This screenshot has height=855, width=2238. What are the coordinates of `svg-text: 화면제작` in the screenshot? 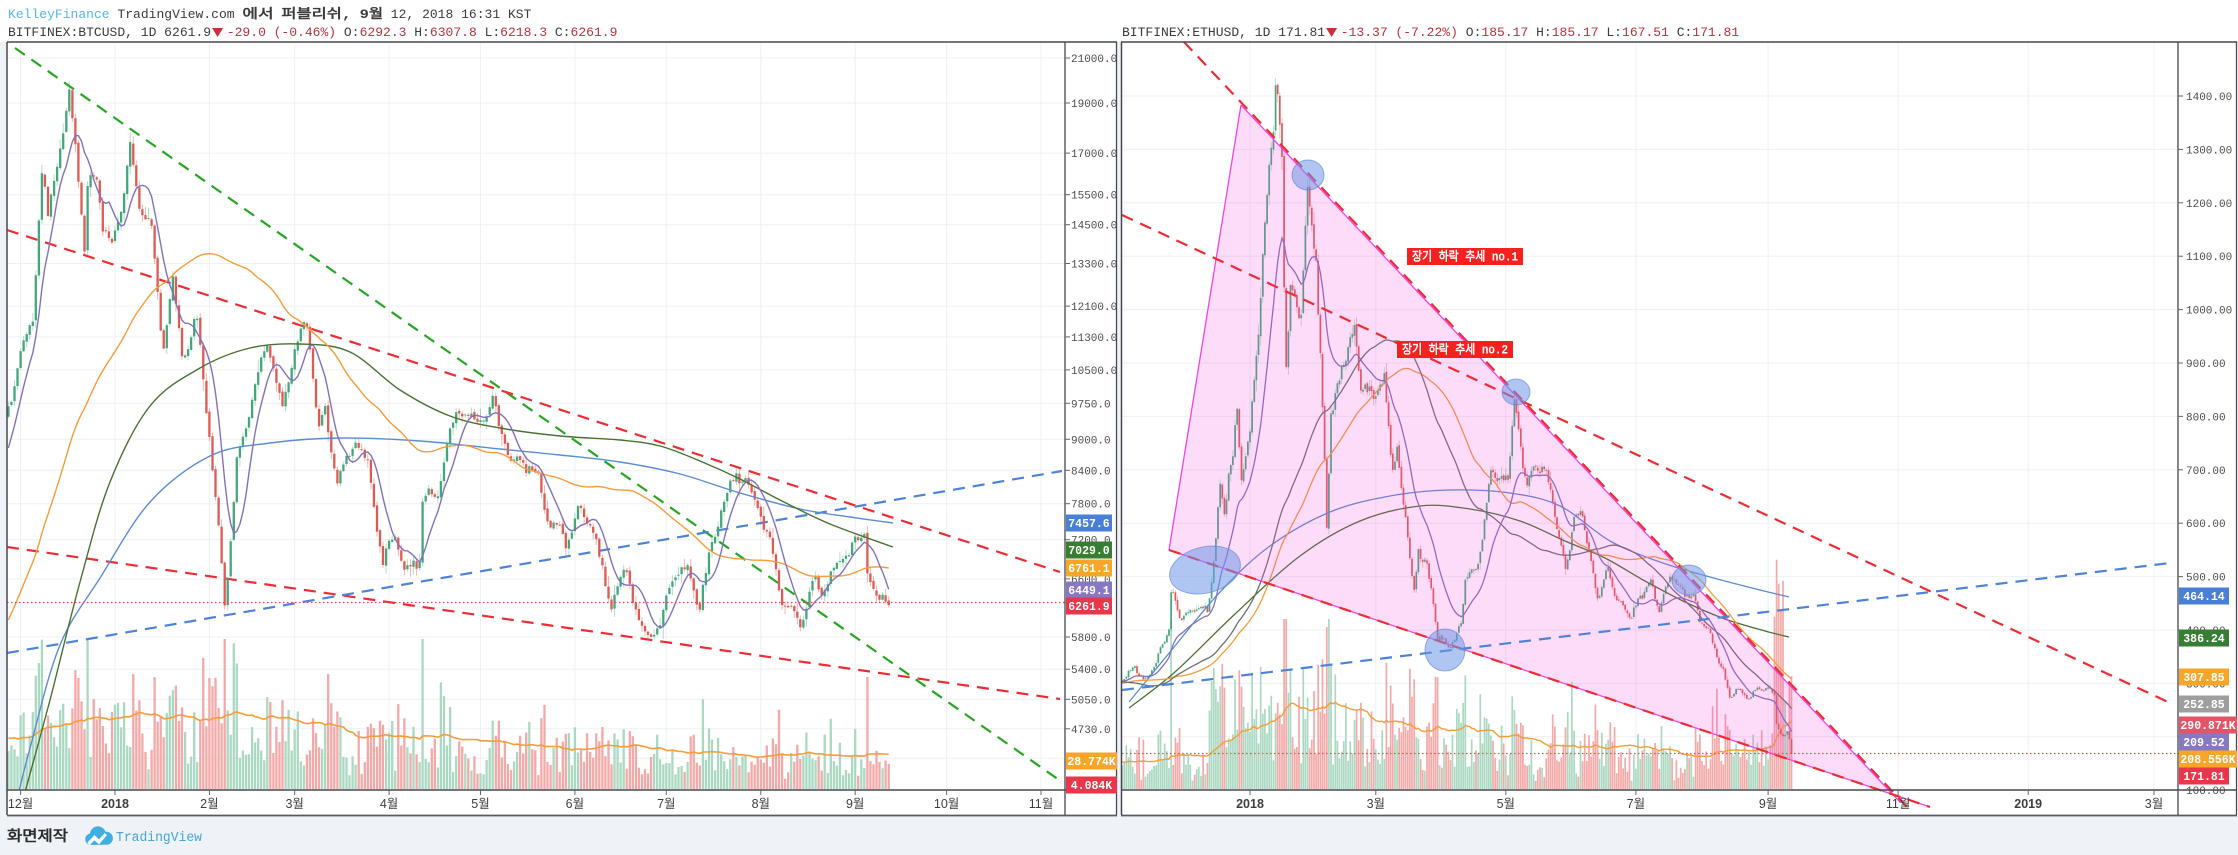 It's located at (38, 836).